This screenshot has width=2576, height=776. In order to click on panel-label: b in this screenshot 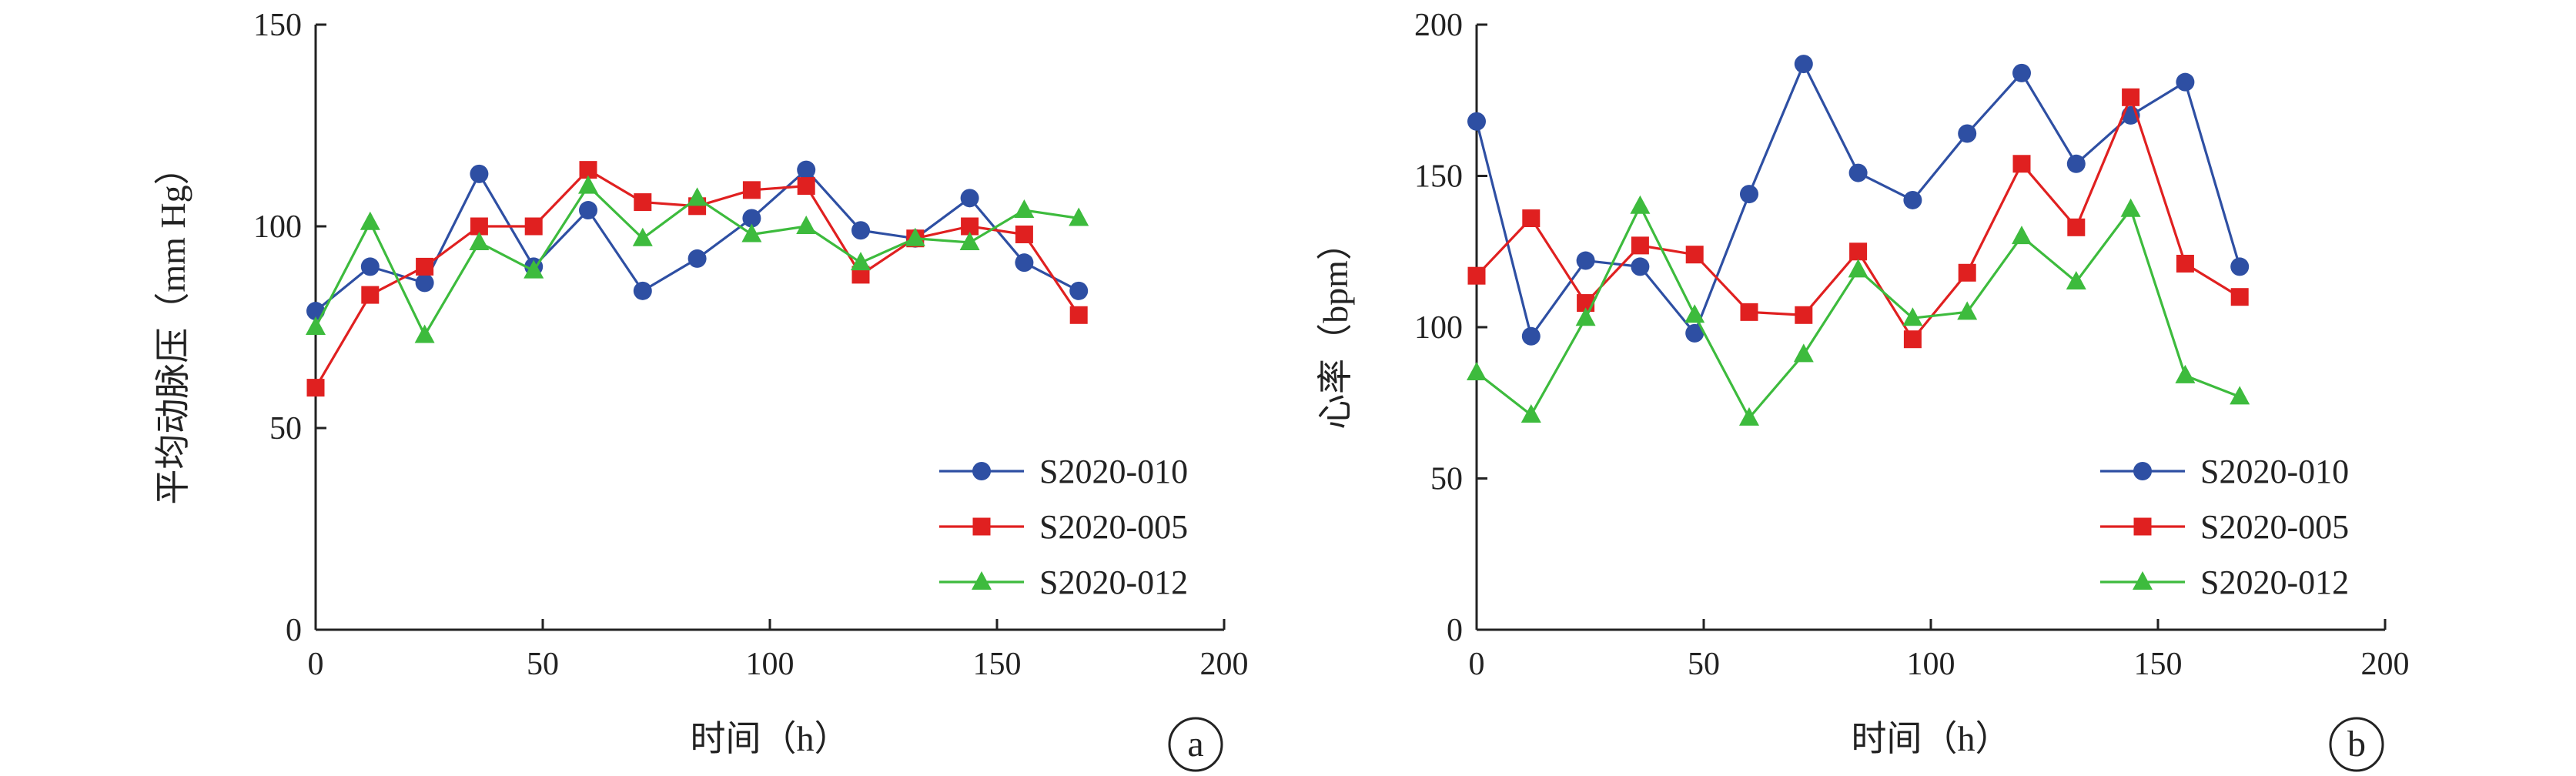, I will do `click(2356, 744)`.